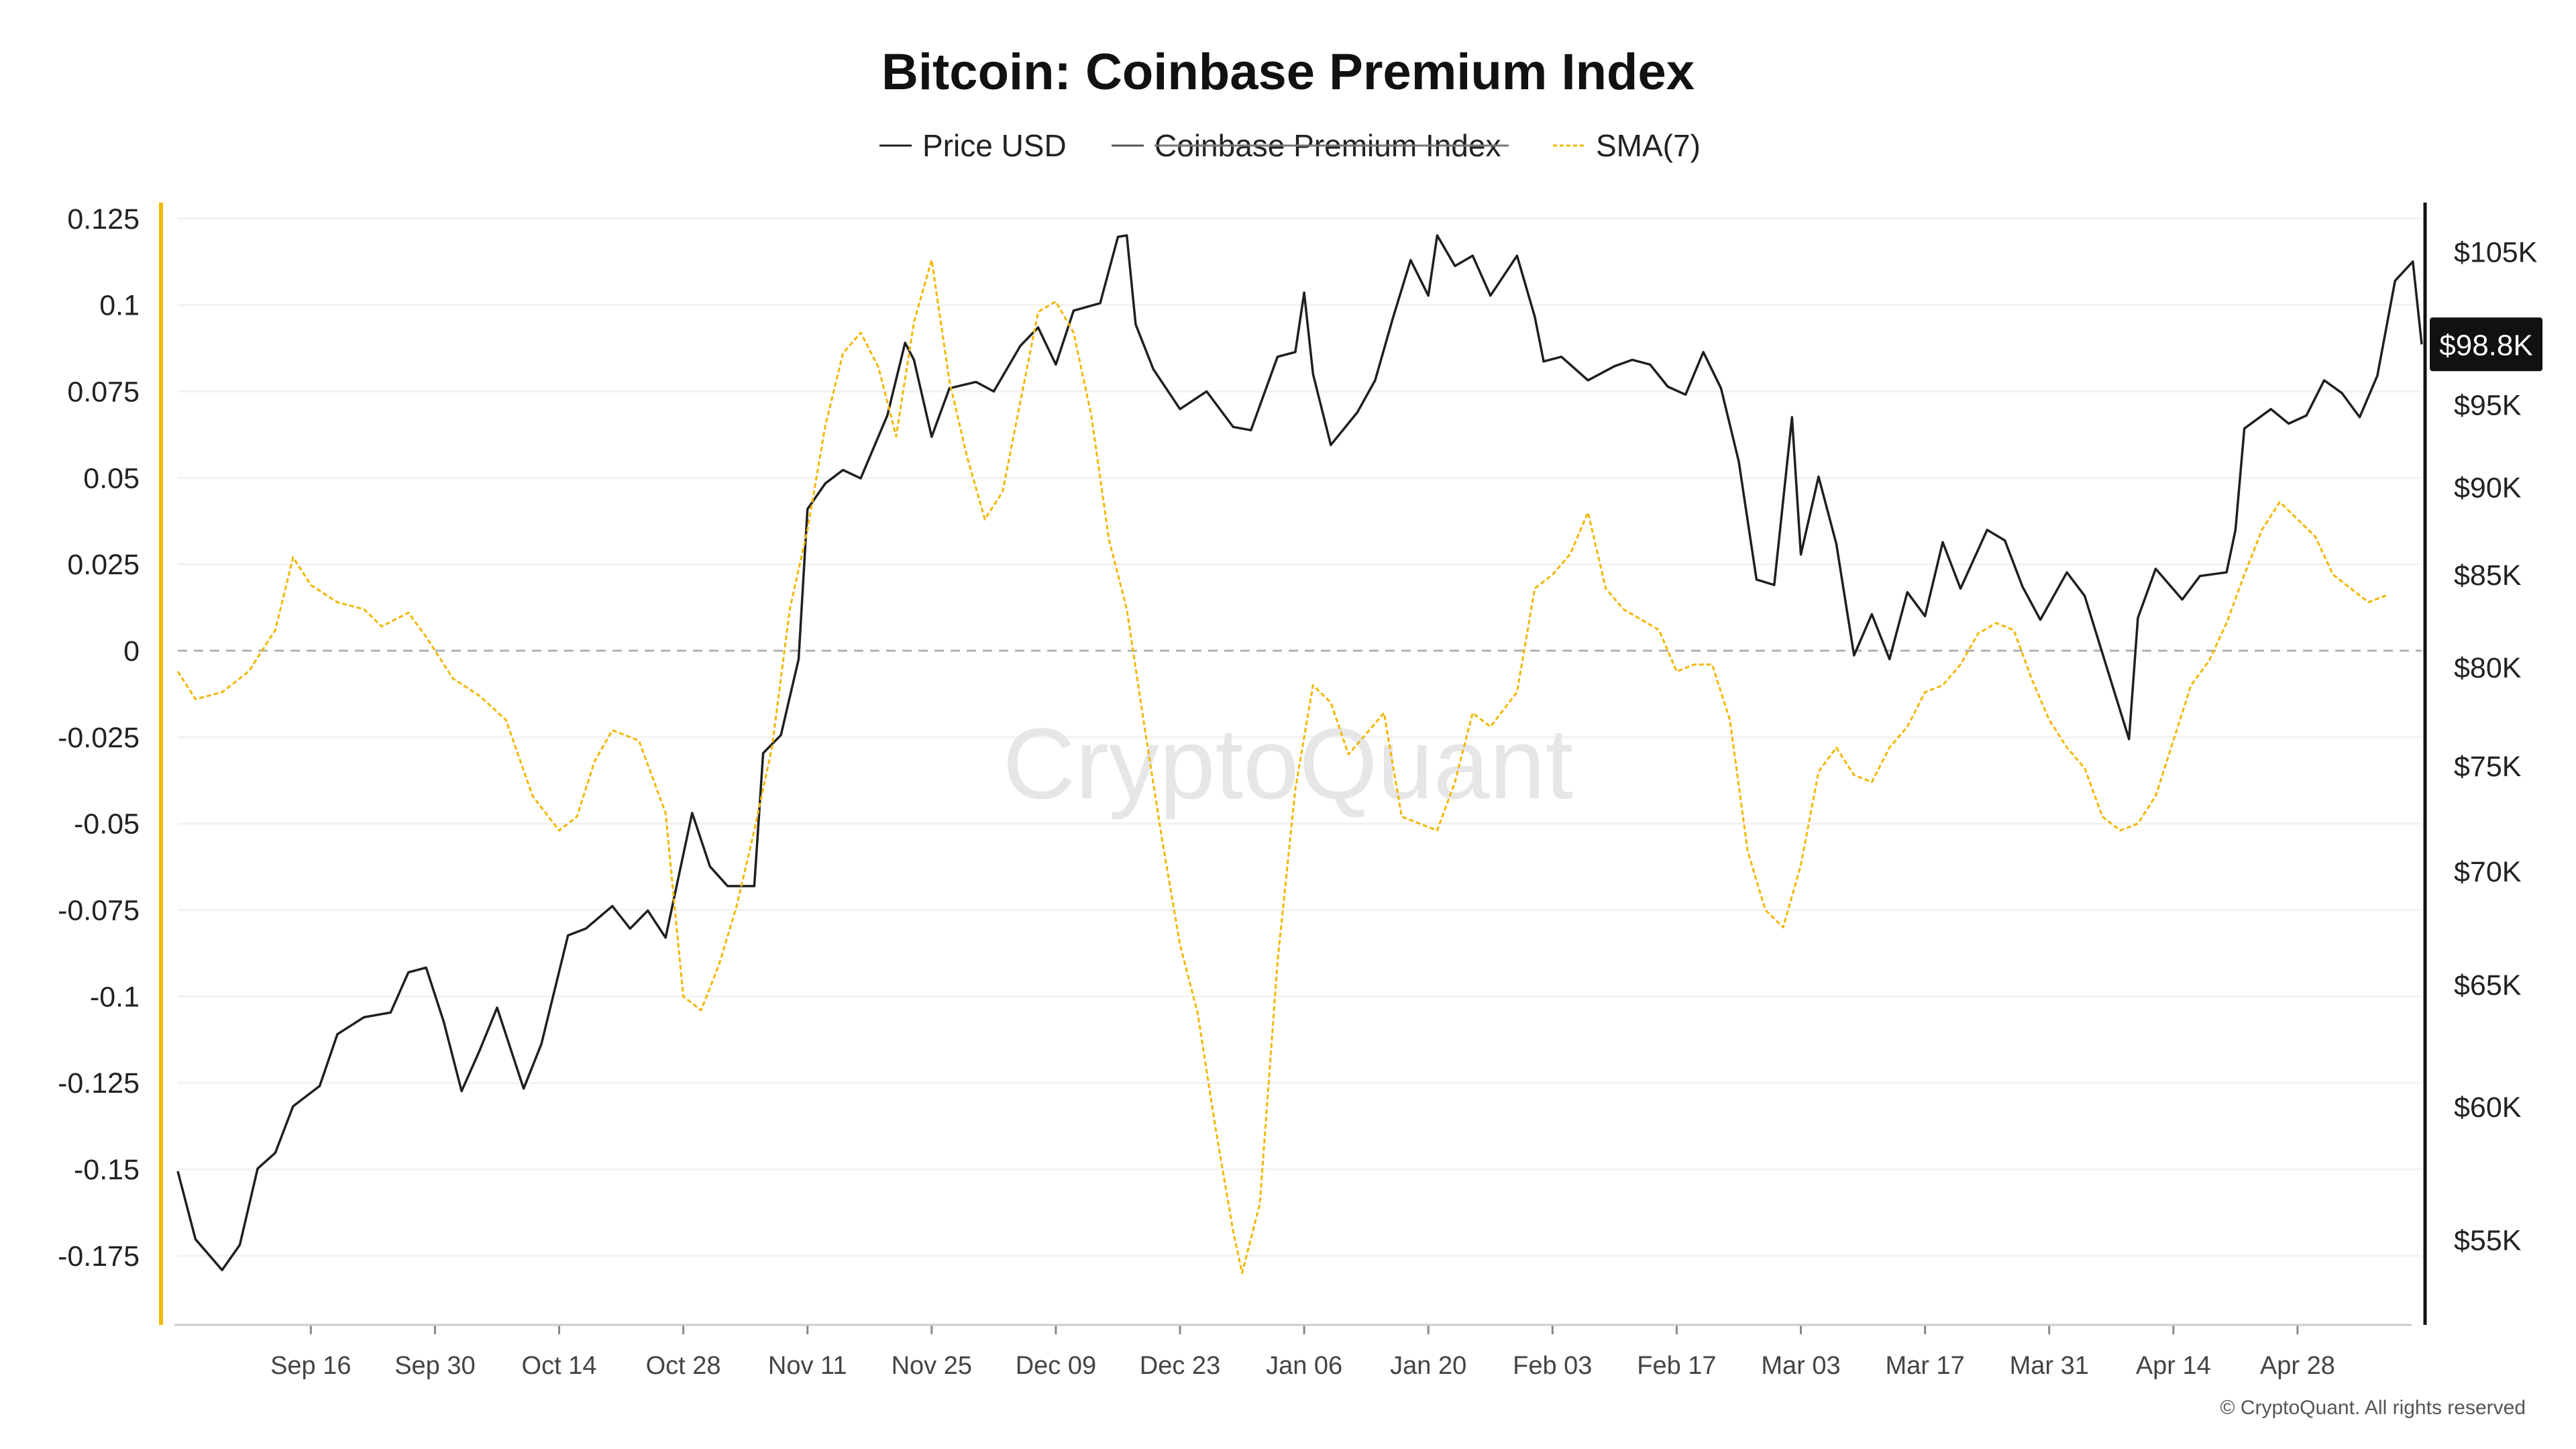  Describe the element at coordinates (1056, 1366) in the screenshot. I see `x-tick-label: Dec 09` at that location.